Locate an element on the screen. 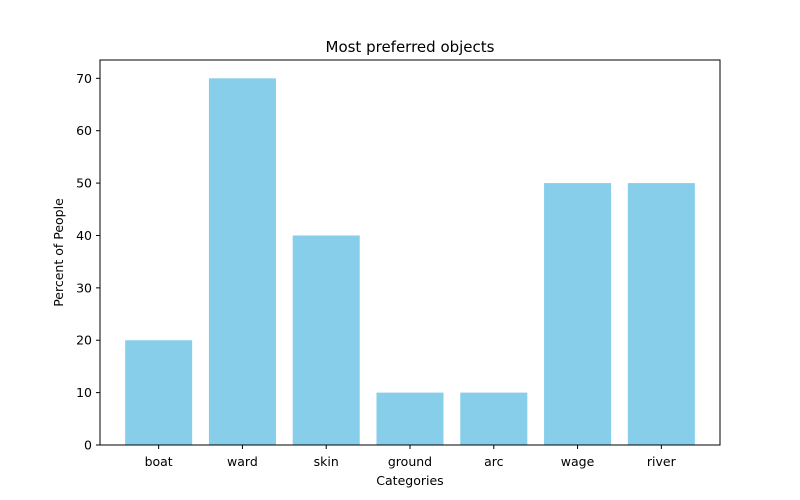 This screenshot has height=500, width=800. x-tick-label: boat is located at coordinates (159, 461).